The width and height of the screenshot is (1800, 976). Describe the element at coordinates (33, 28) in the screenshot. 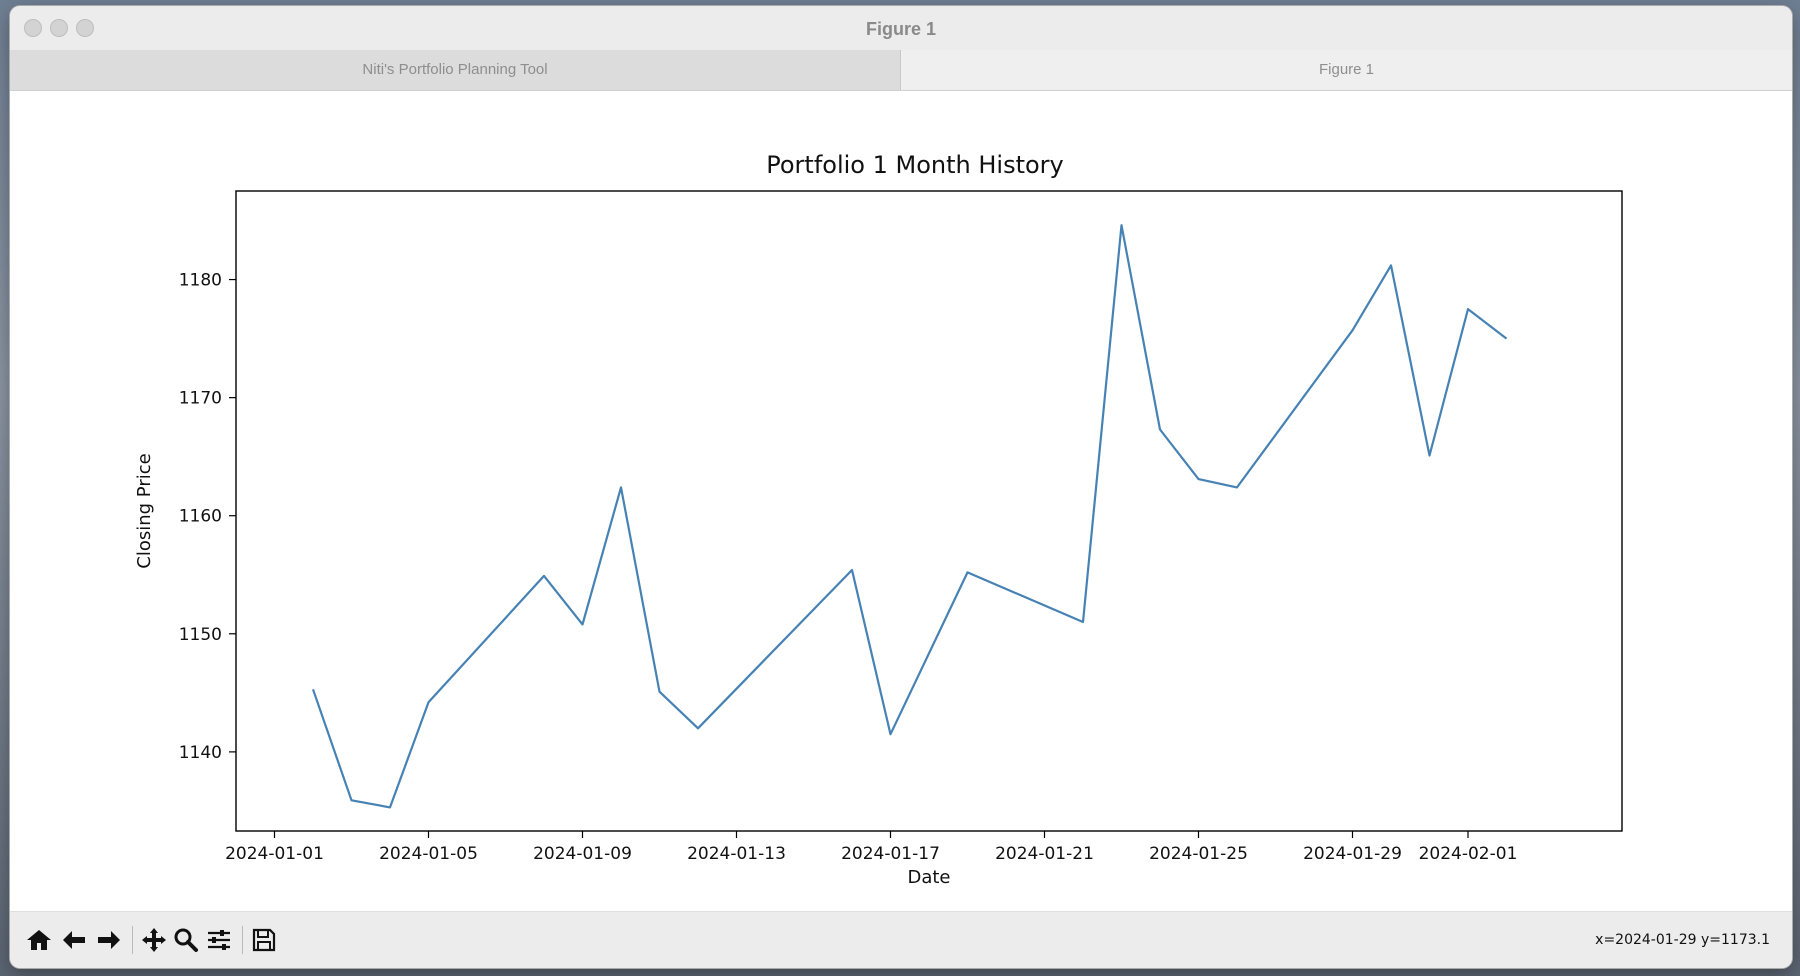

I see `close-window-button` at that location.